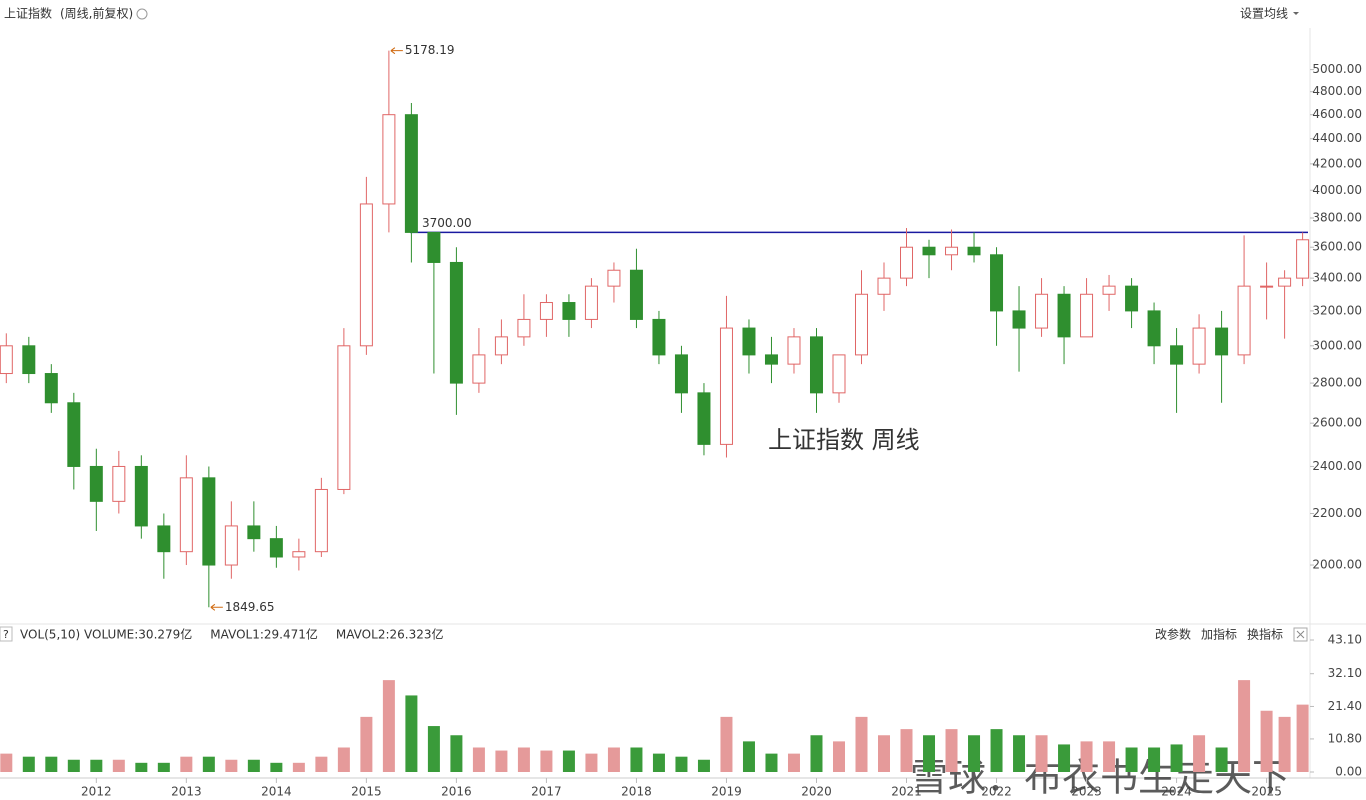 The width and height of the screenshot is (1366, 800). I want to click on x-tick-label: 2025, so click(1266, 792).